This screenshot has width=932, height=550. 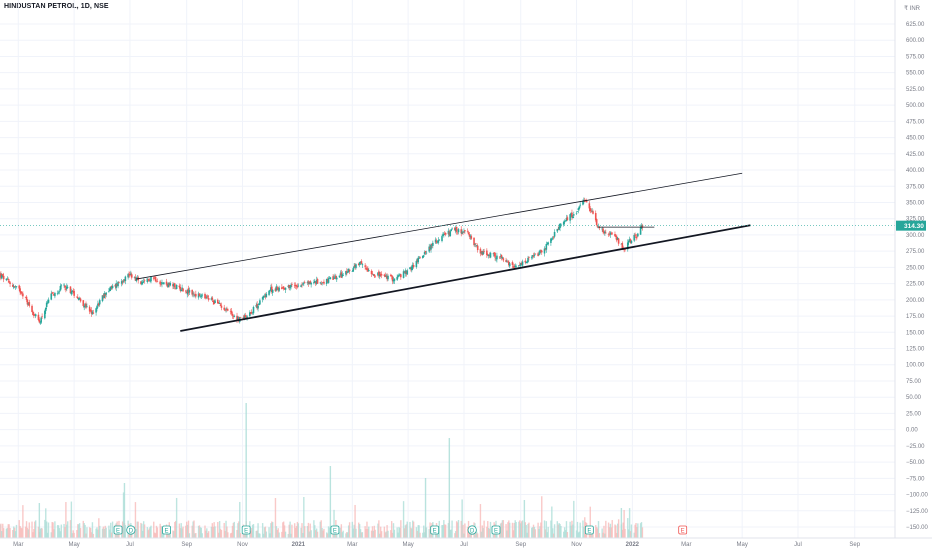 I want to click on y-tick-label: 550.00, so click(x=915, y=74).